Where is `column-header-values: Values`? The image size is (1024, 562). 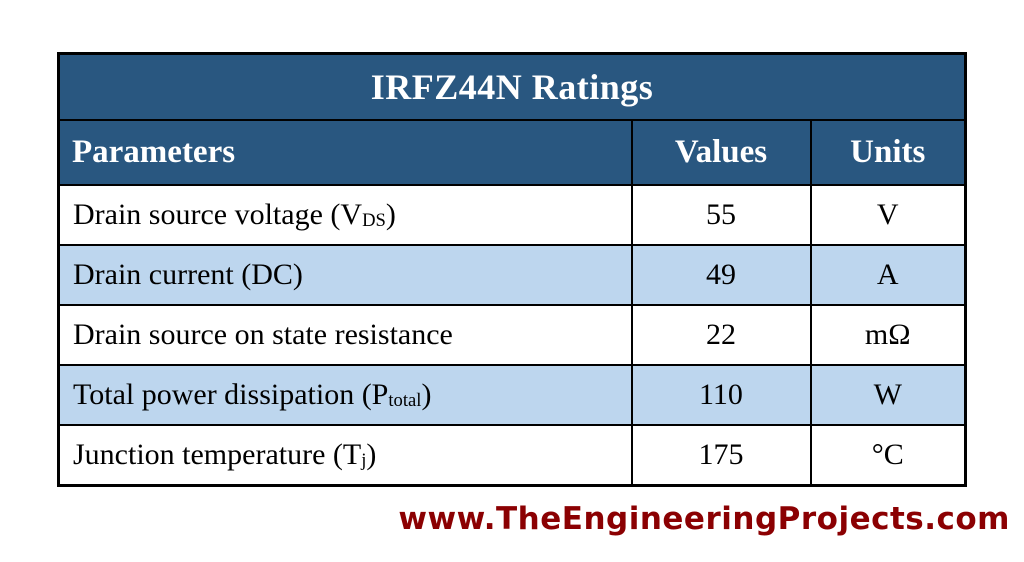 column-header-values: Values is located at coordinates (721, 152).